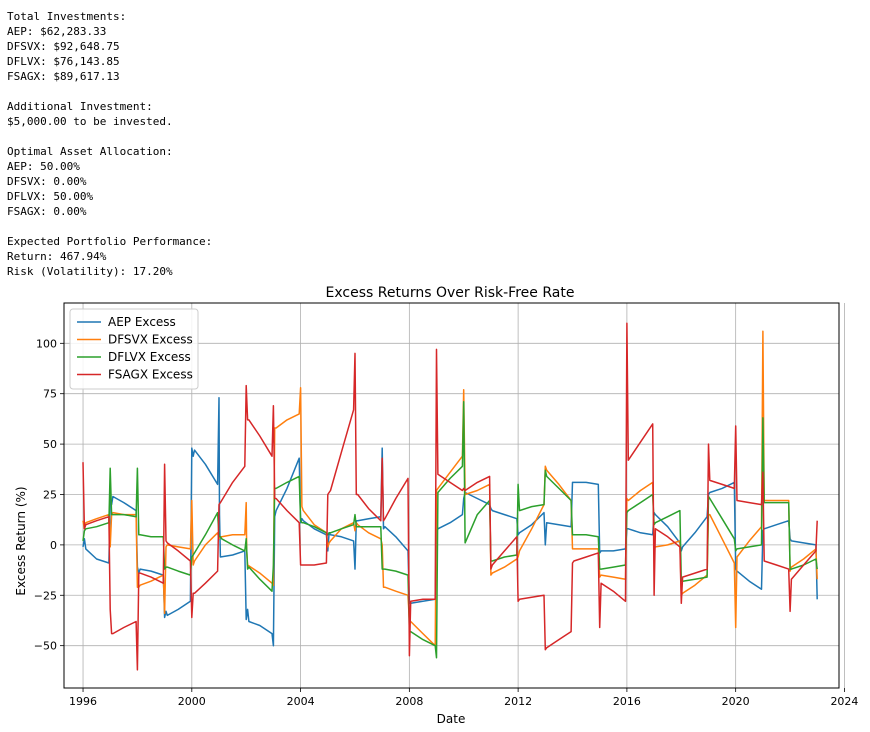 This screenshot has height=732, width=870. Describe the element at coordinates (90, 121) in the screenshot. I see `console-line: $5,000.00 to be invested.` at that location.